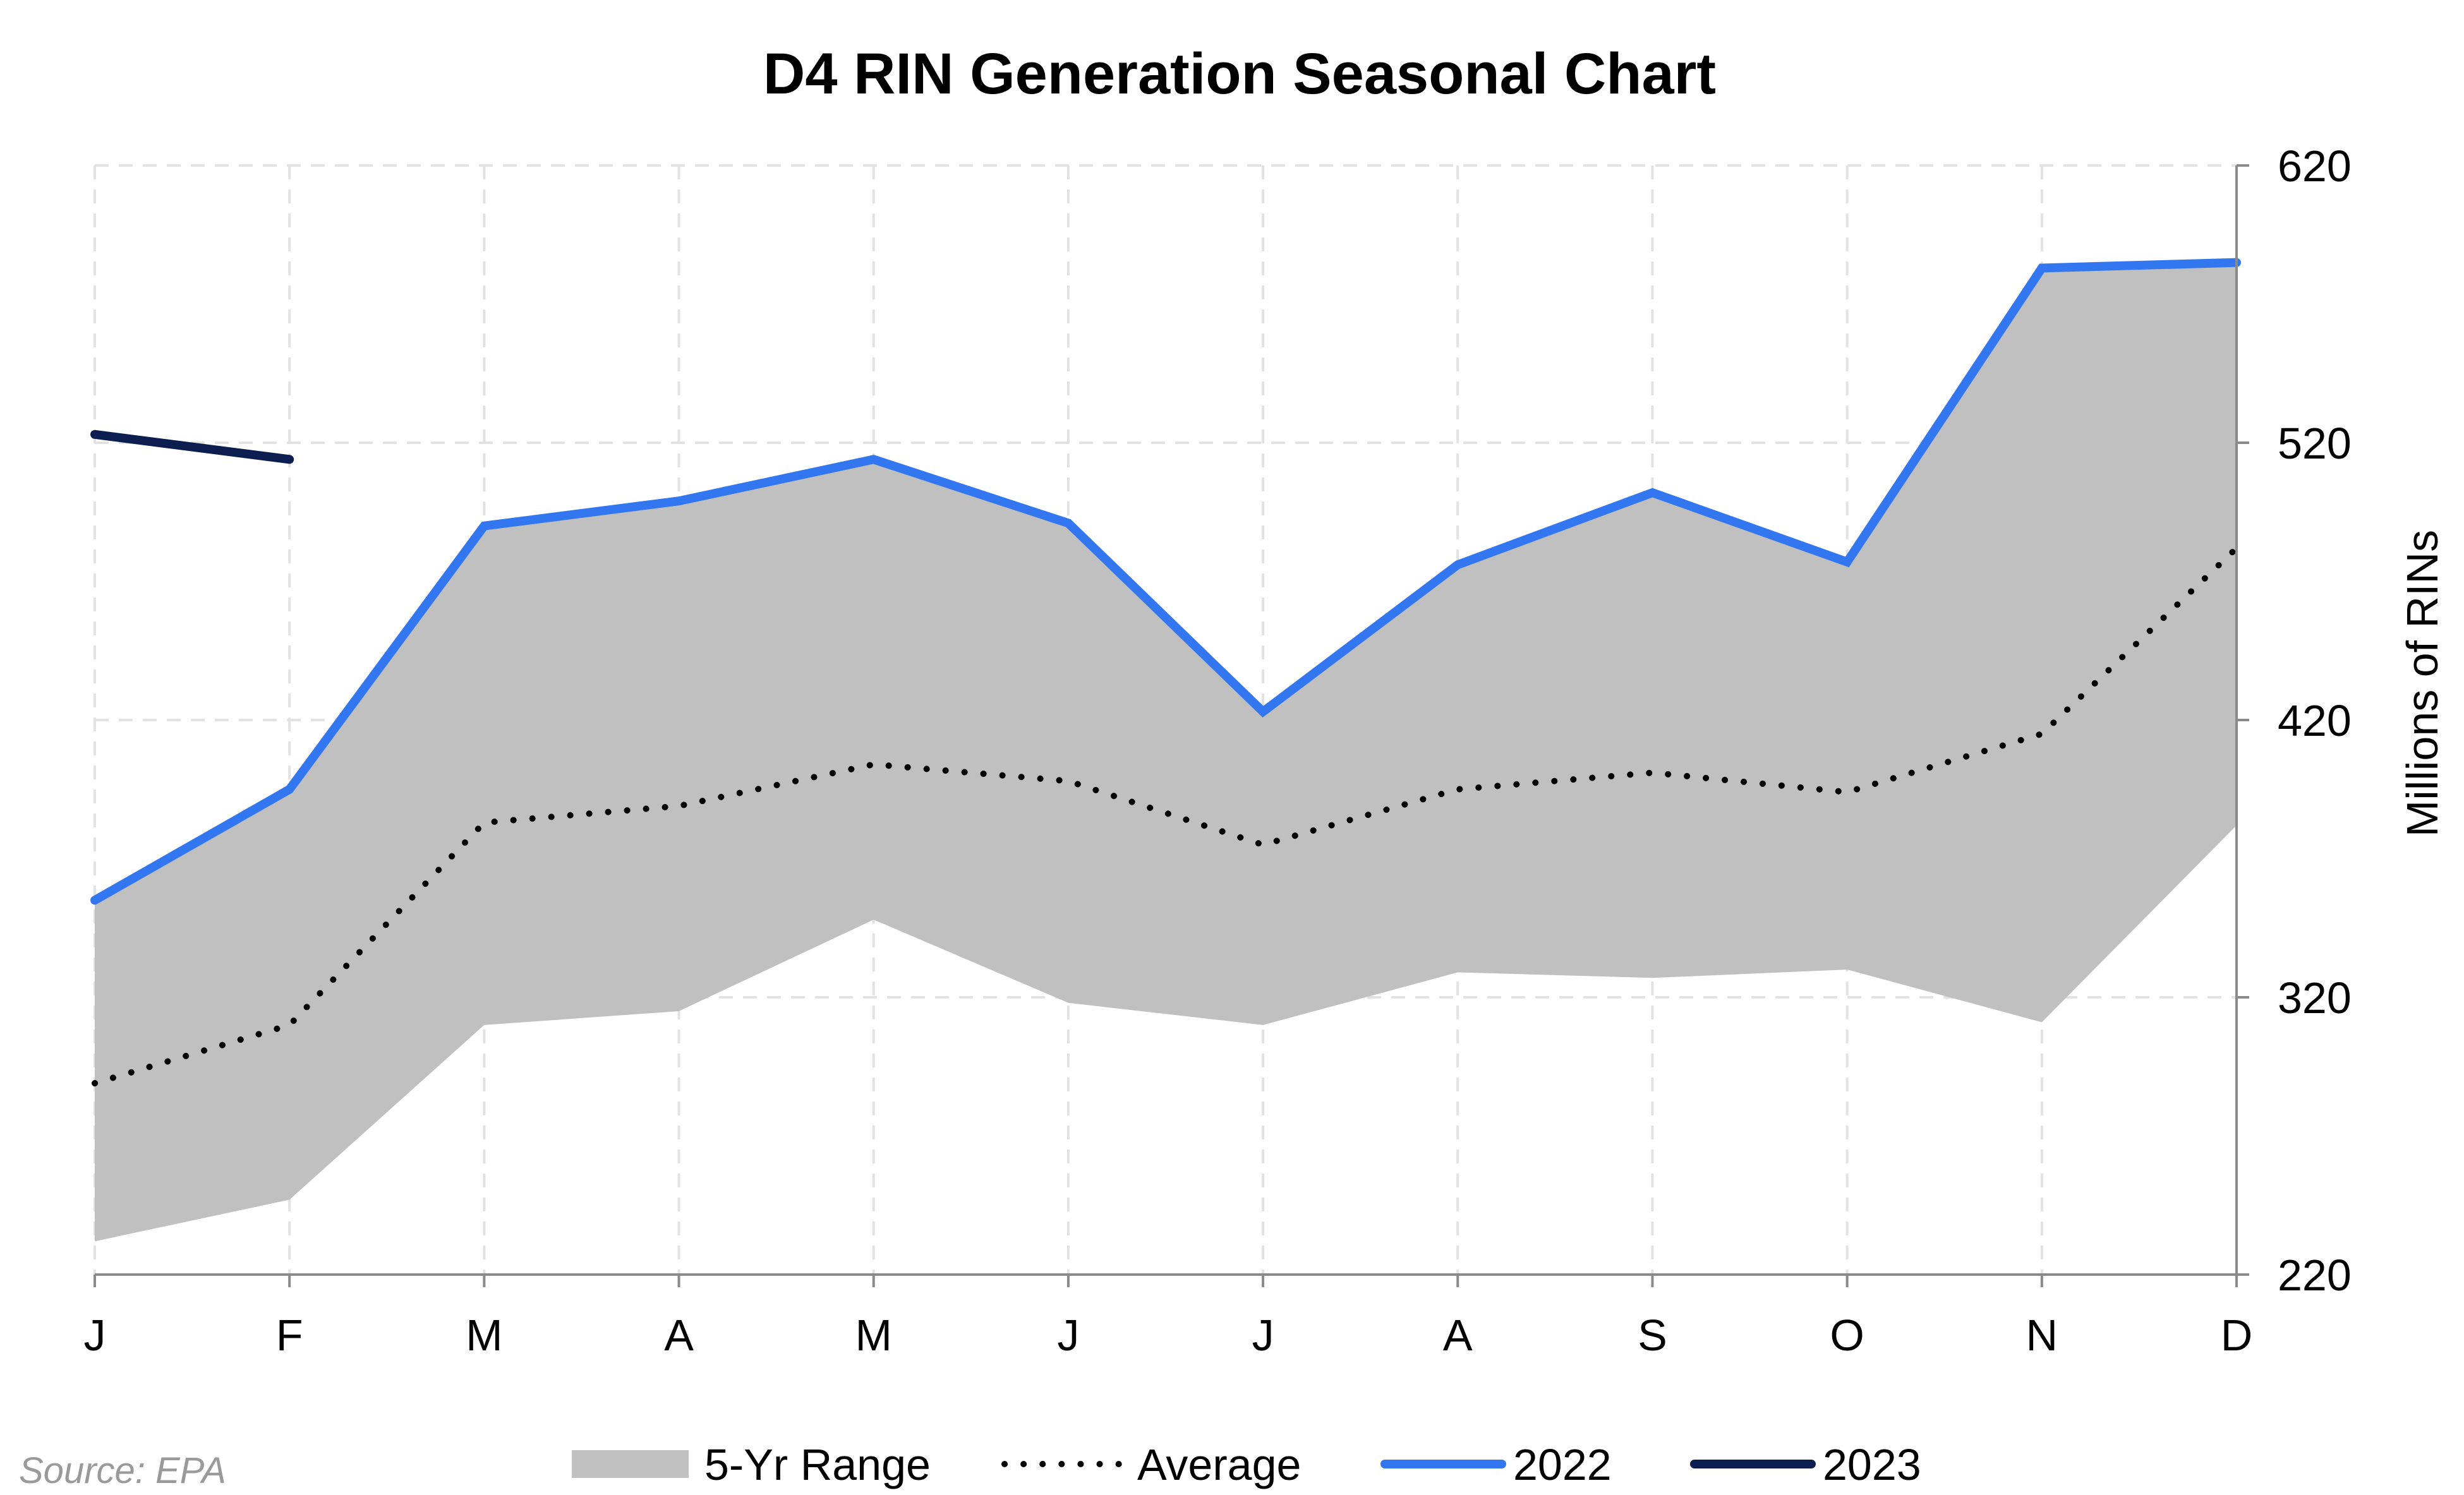 The width and height of the screenshot is (2464, 1495). Describe the element at coordinates (2042, 1336) in the screenshot. I see `x-tick-label: N` at that location.